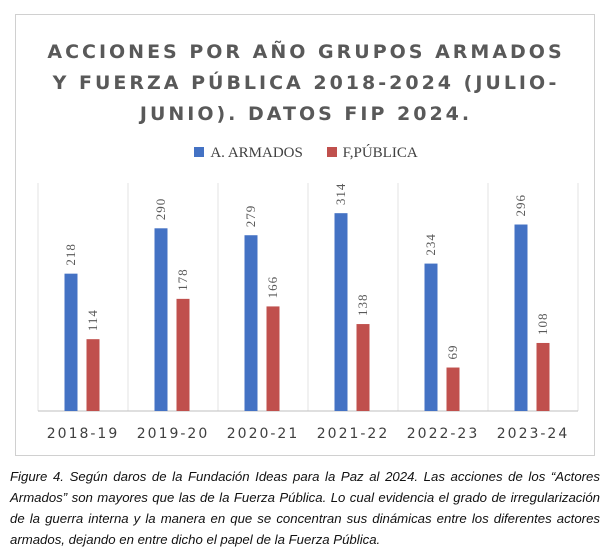 This screenshot has height=557, width=607. I want to click on legend-label-publica: F,PÚBLICA, so click(380, 153).